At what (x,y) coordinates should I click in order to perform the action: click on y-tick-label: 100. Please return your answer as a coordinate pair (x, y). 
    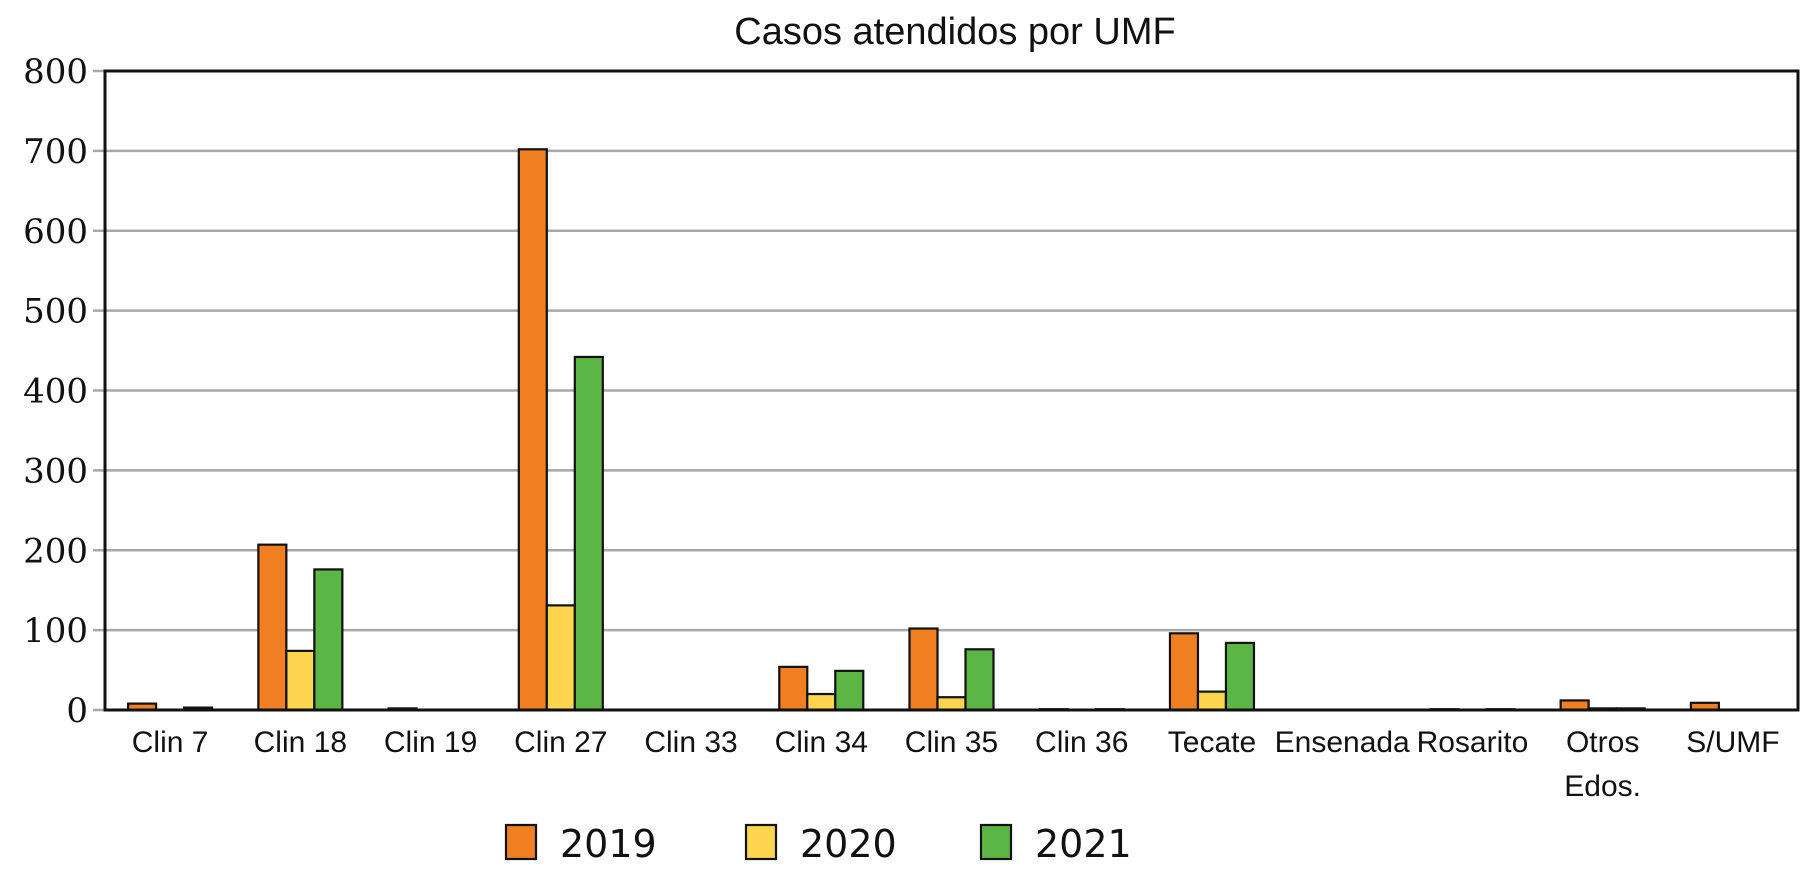
    Looking at the image, I should click on (55, 631).